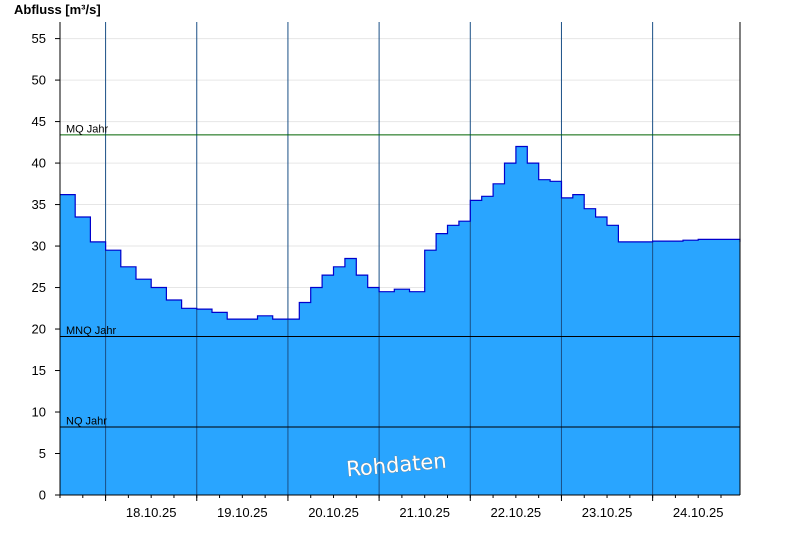 This screenshot has width=800, height=550. Describe the element at coordinates (42, 453) in the screenshot. I see `y-tick-label: 5` at that location.